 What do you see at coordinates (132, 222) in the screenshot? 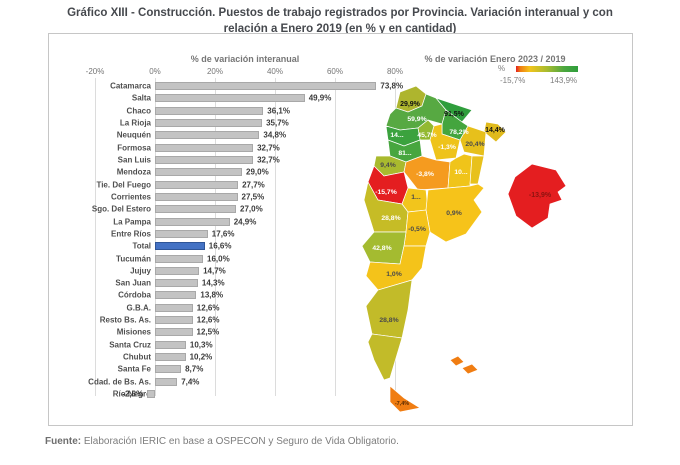
I see `category-label: La Pampa` at bounding box center [132, 222].